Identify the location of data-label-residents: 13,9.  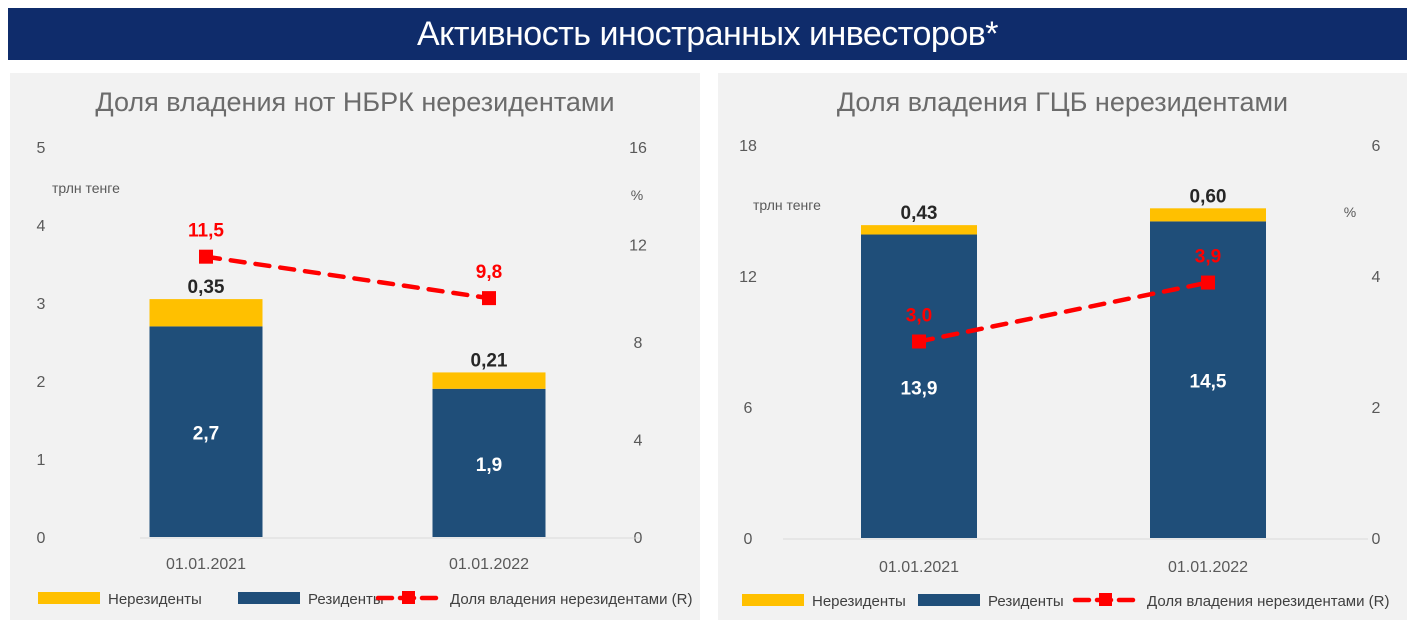
(919, 388).